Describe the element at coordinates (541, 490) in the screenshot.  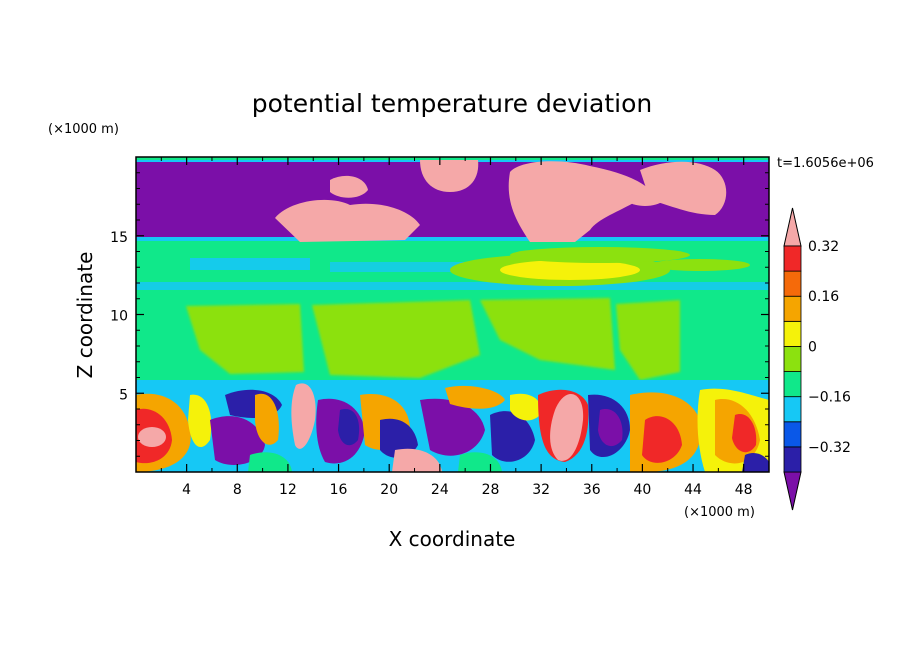
I see `x-tick-label: 32` at that location.